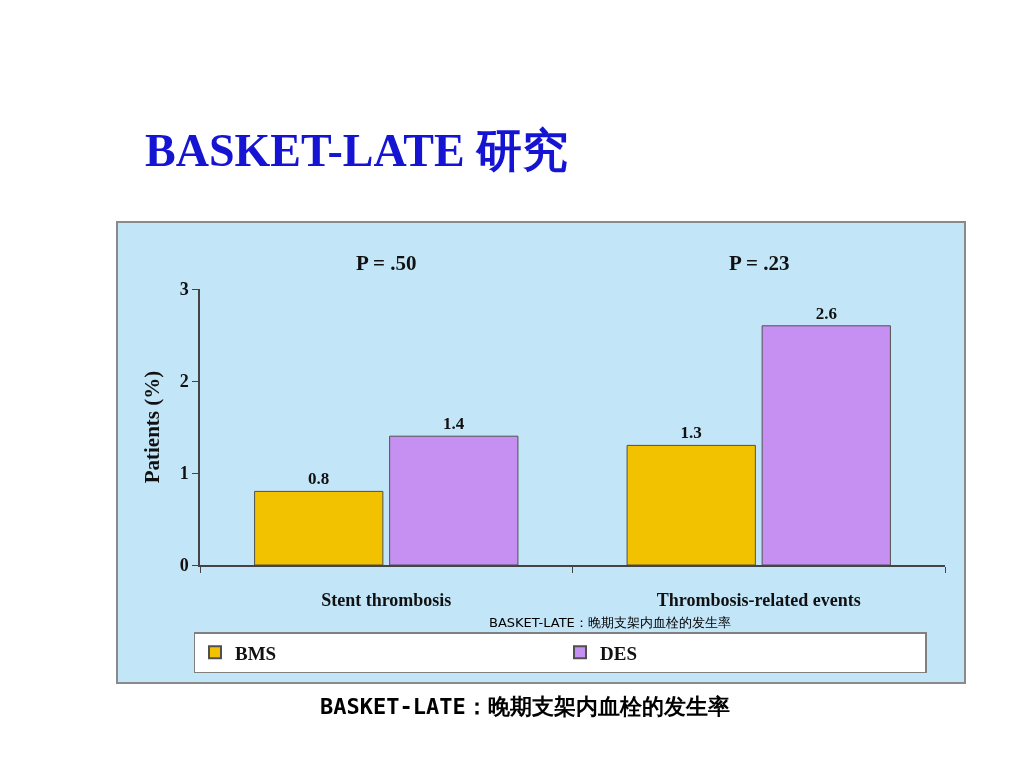  I want to click on text: P = .50, so click(386, 263).